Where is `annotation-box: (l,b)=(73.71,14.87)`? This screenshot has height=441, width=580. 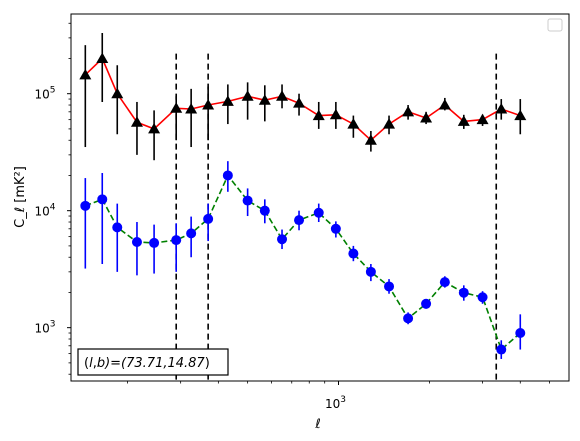
annotation-box: (l,b)=(73.71,14.87) is located at coordinates (153, 362).